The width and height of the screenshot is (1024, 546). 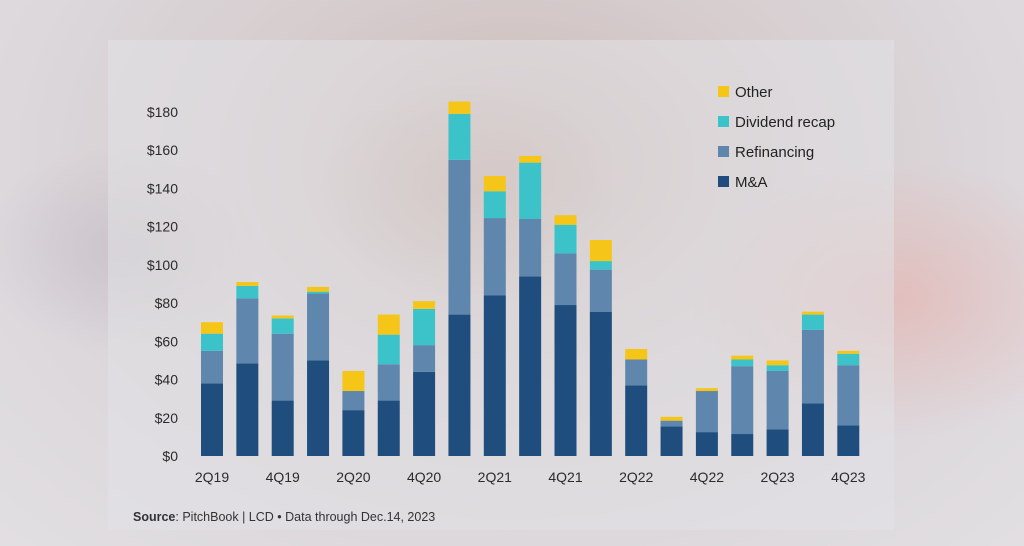 I want to click on bar-dividend-recap-4Q19, so click(x=282, y=326).